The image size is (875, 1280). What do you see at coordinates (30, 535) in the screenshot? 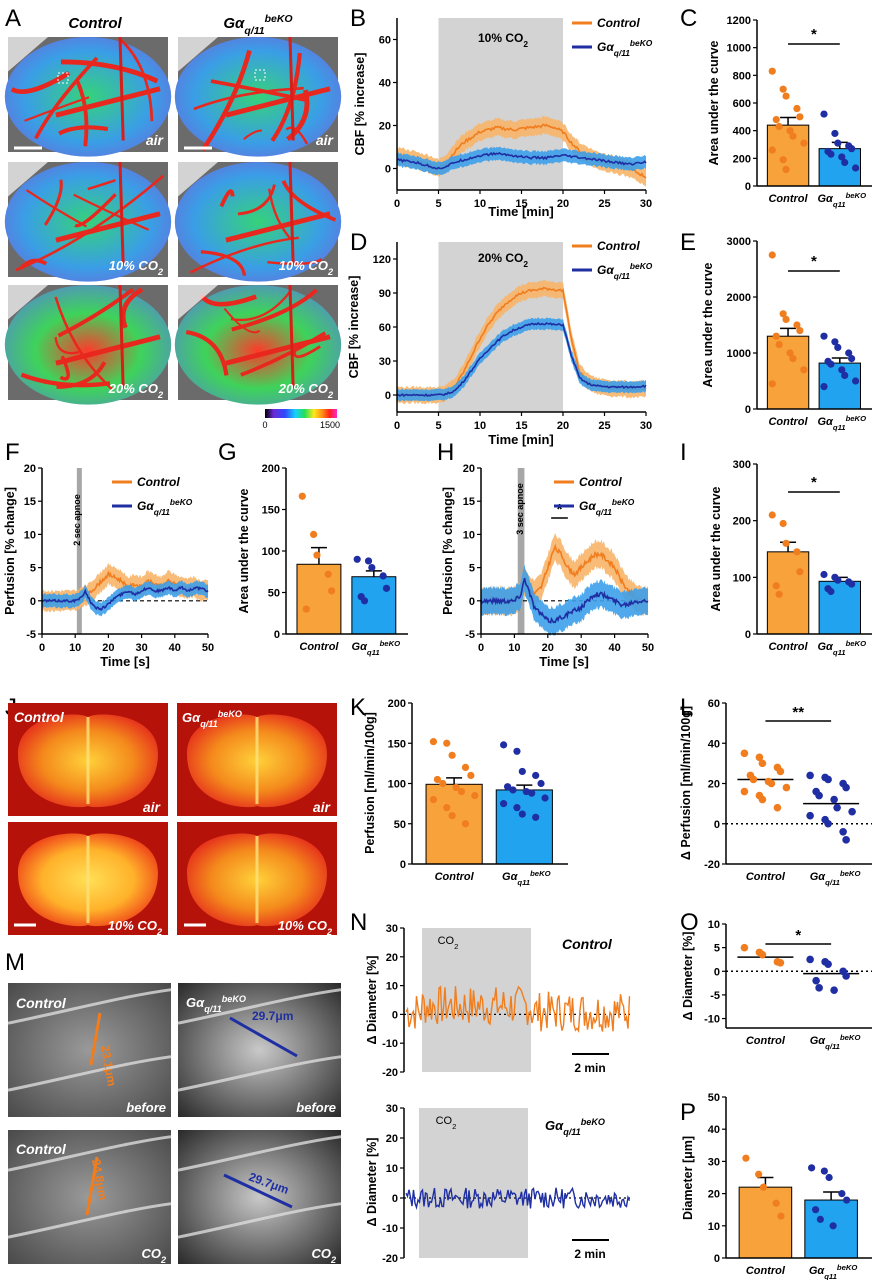
I see `y-tick-label: 10` at bounding box center [30, 535].